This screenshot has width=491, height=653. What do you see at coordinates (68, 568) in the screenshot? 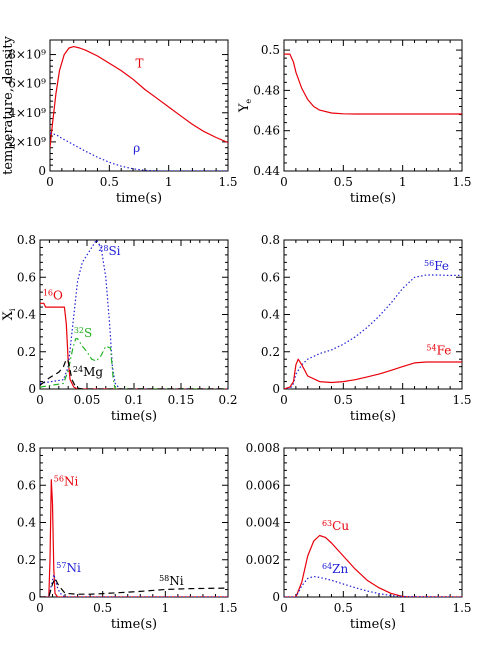
I see `series-annotation-57ni: 57Ni` at bounding box center [68, 568].